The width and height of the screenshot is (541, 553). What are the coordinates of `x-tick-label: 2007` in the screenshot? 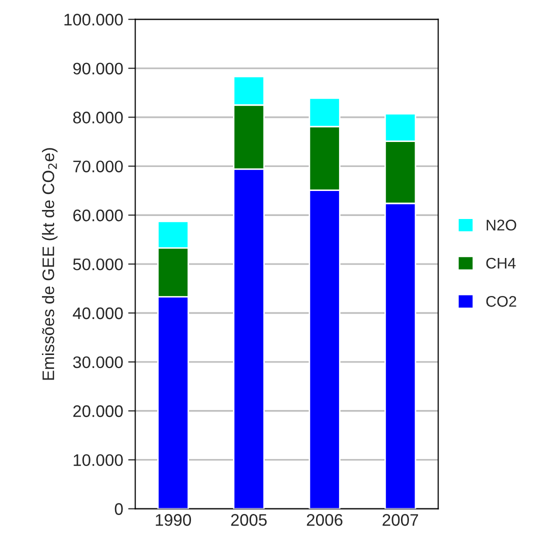 It's located at (400, 520).